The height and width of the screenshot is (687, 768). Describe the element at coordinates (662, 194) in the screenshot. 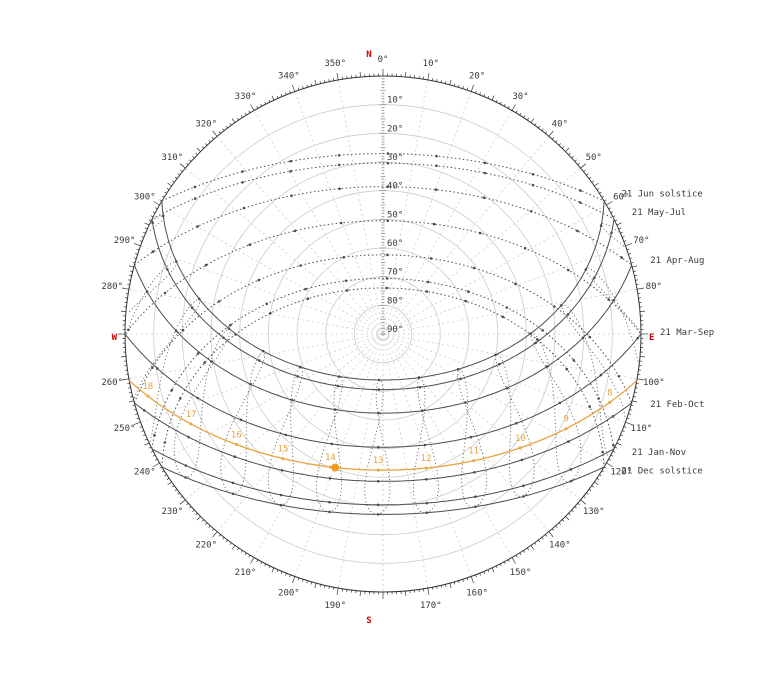

I see `date-curve-label: 21 Jun solstice` at that location.